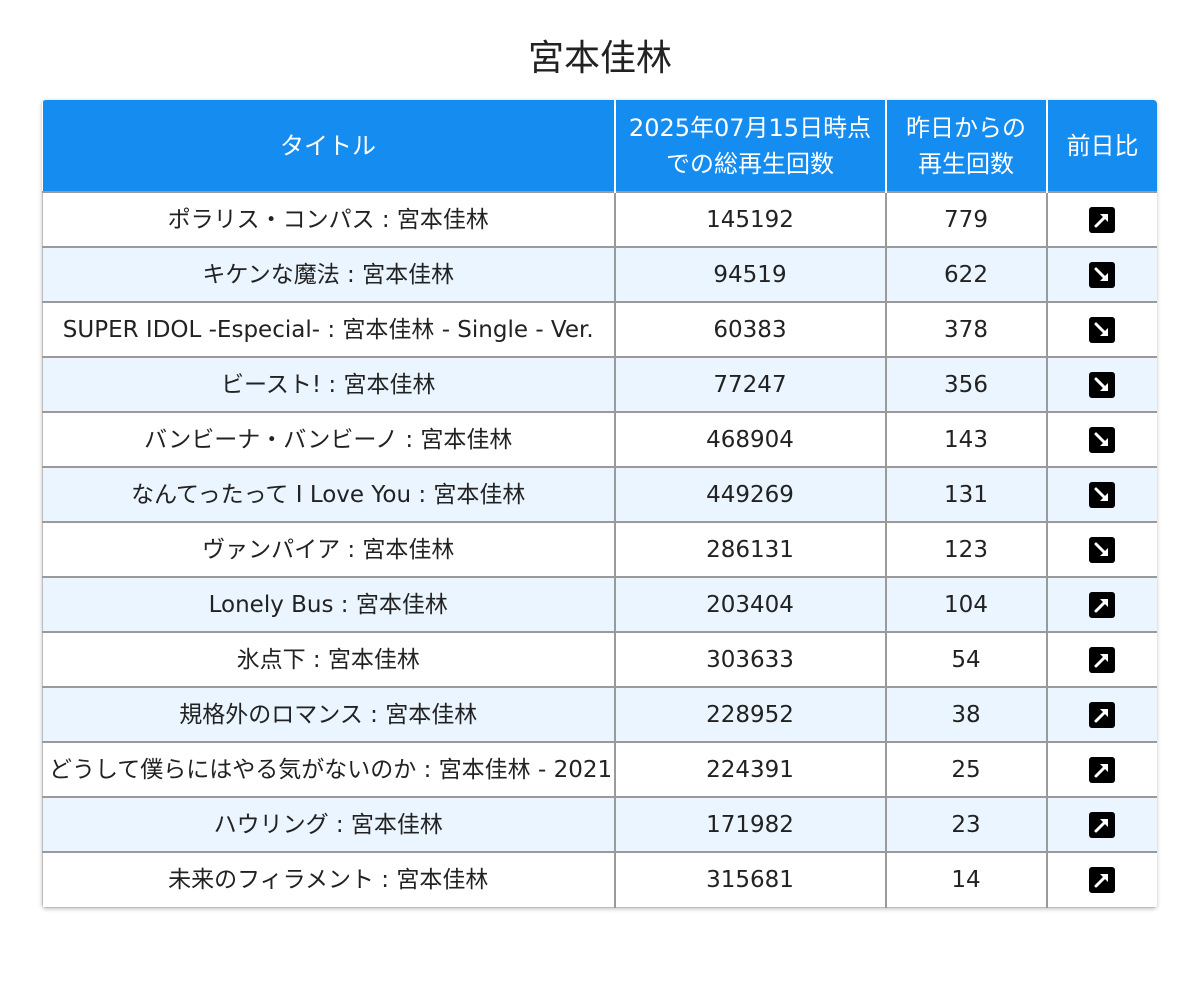  I want to click on song-title: ヴァンパイア : 宮本佳林, so click(328, 549).